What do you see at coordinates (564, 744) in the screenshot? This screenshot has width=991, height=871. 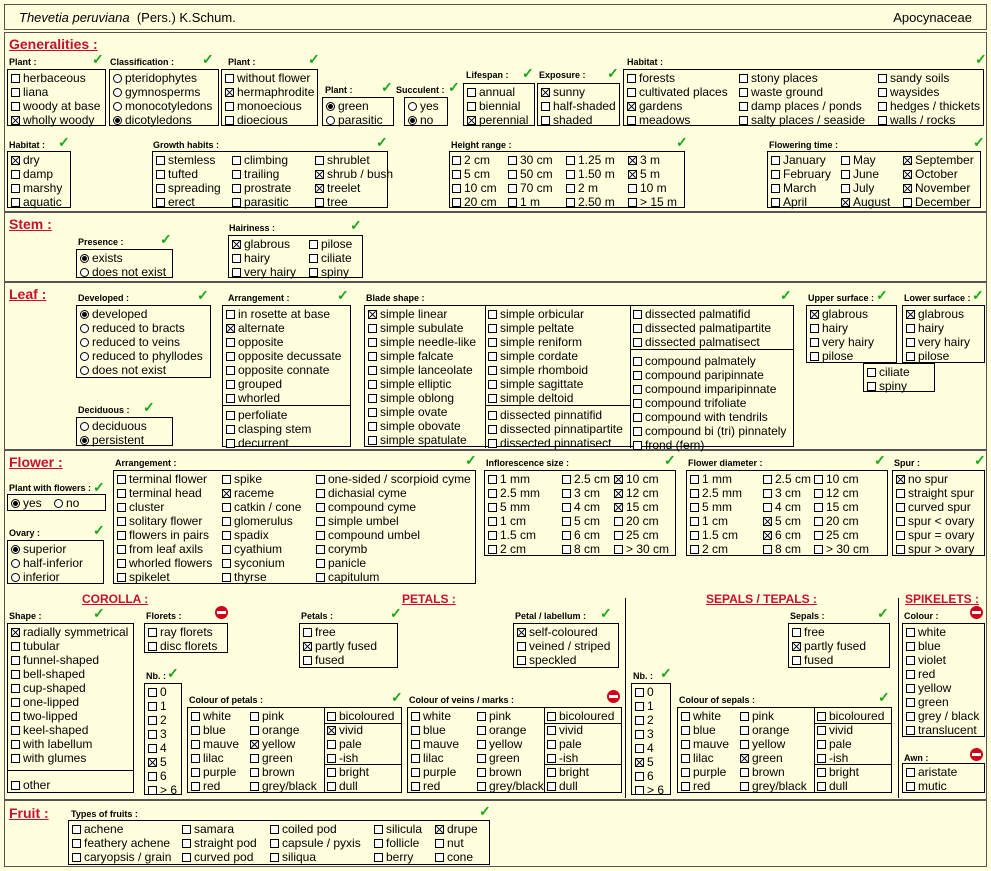 I see `vein-colour-option: pale` at bounding box center [564, 744].